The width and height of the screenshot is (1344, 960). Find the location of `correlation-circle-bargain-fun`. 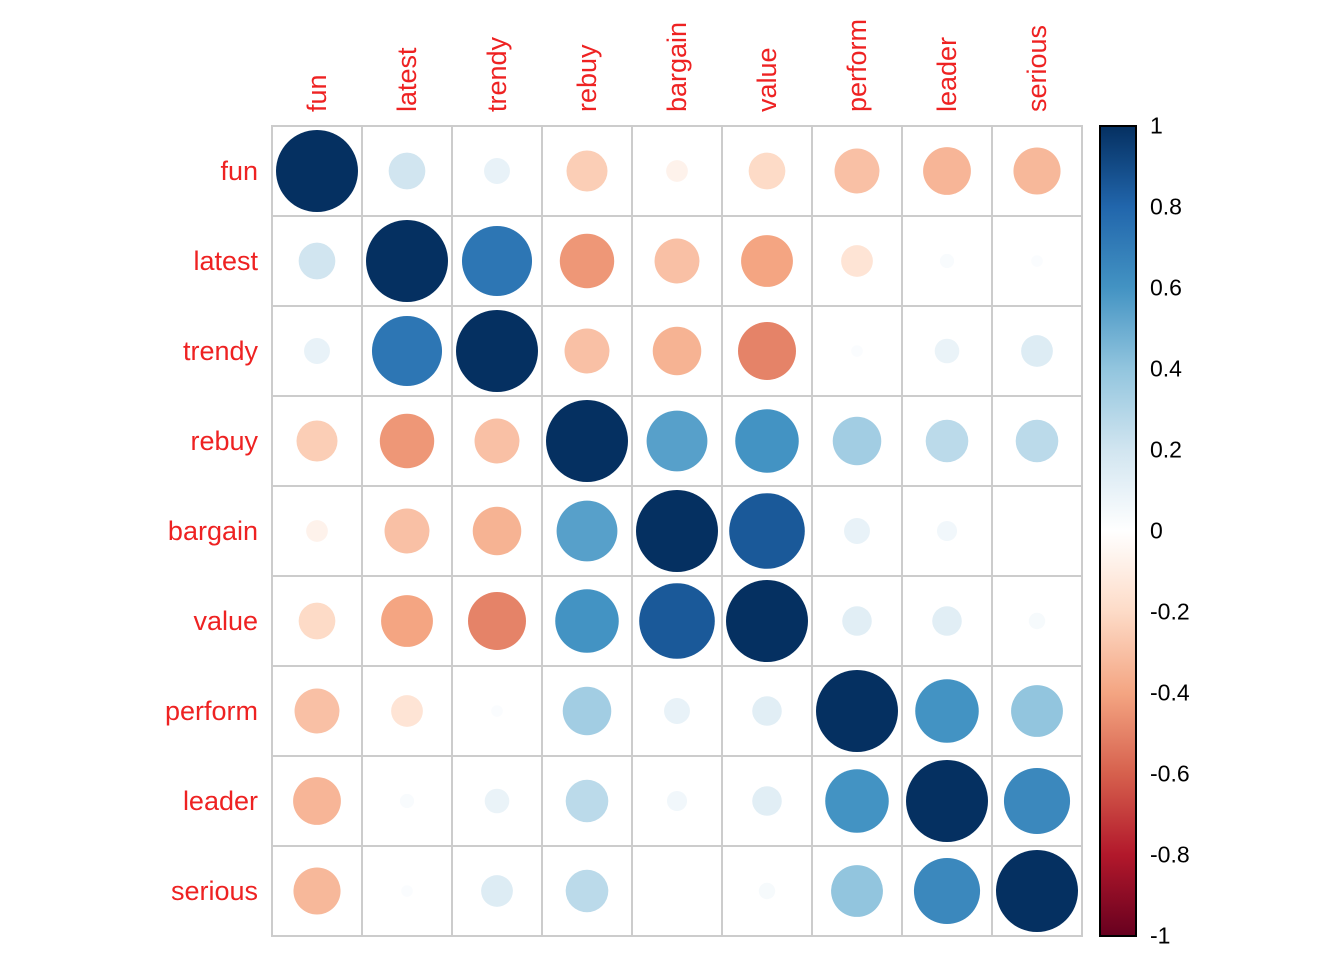

correlation-circle-bargain-fun is located at coordinates (317, 531).